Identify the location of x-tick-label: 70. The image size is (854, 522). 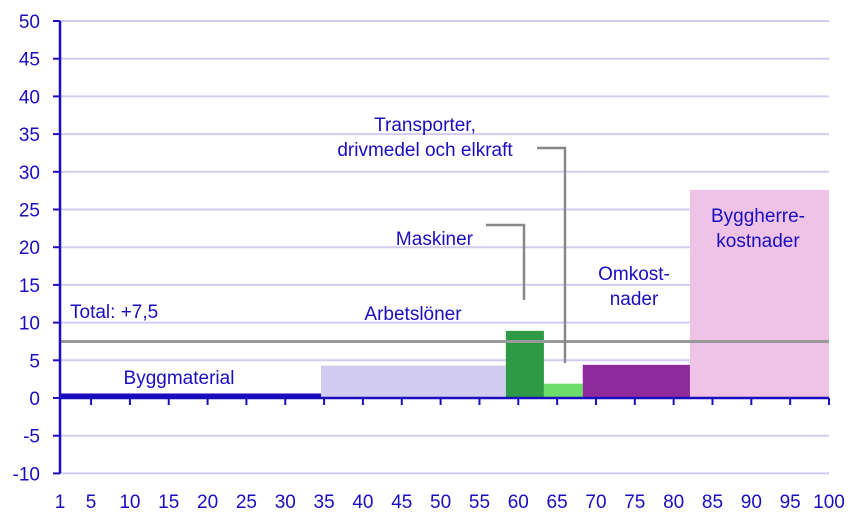
(595, 502).